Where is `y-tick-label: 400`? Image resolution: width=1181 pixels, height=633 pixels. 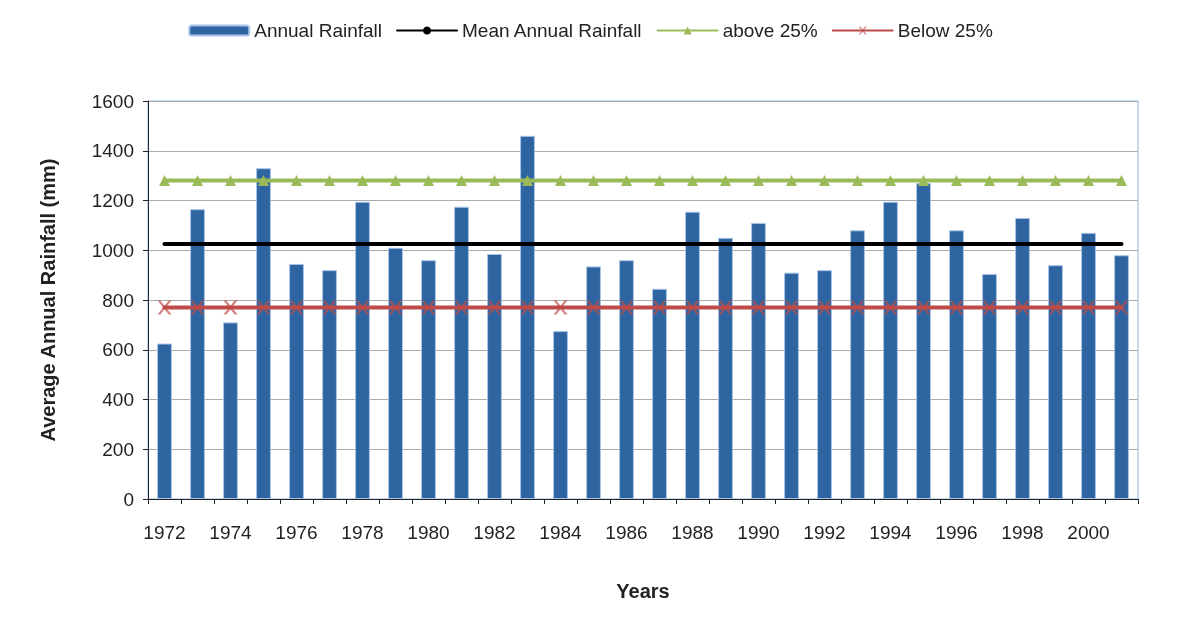
y-tick-label: 400 is located at coordinates (118, 399).